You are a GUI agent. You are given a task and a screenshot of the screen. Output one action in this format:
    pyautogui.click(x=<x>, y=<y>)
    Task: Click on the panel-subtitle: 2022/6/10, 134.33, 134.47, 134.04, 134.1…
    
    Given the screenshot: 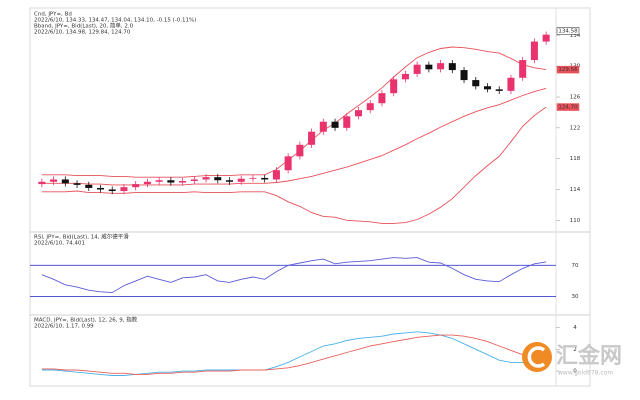 What is the action you would take?
    pyautogui.click(x=115, y=21)
    